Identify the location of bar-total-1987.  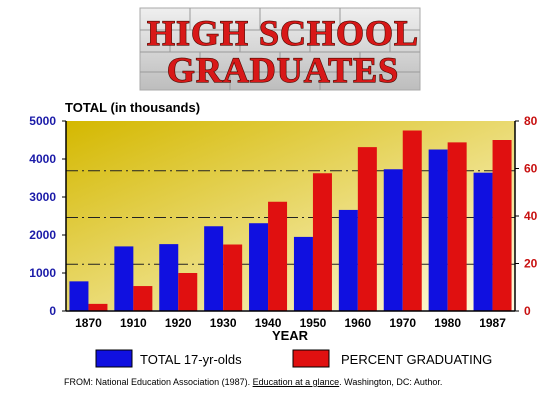
(483, 241).